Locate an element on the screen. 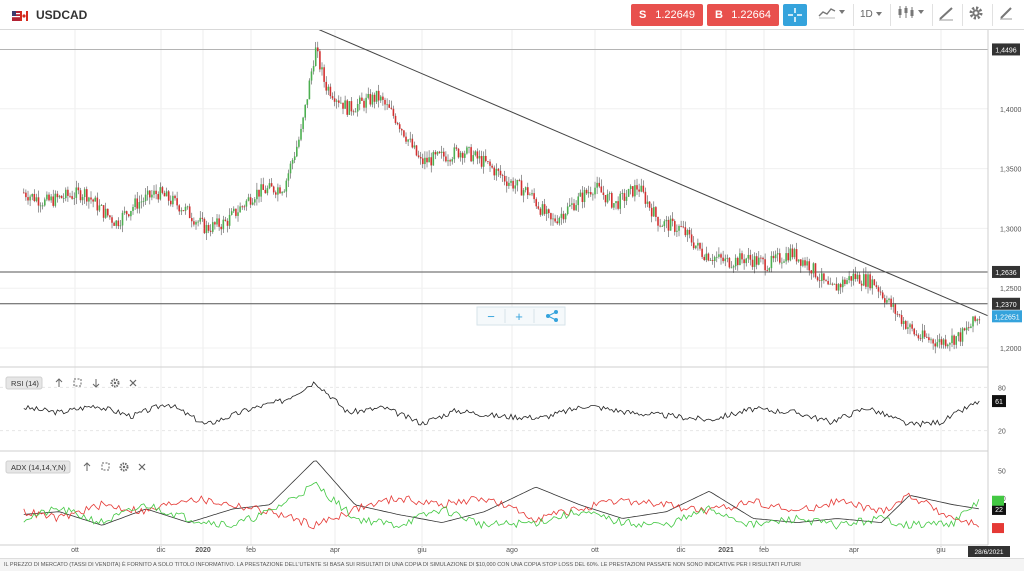  crosshair-button is located at coordinates (795, 15).